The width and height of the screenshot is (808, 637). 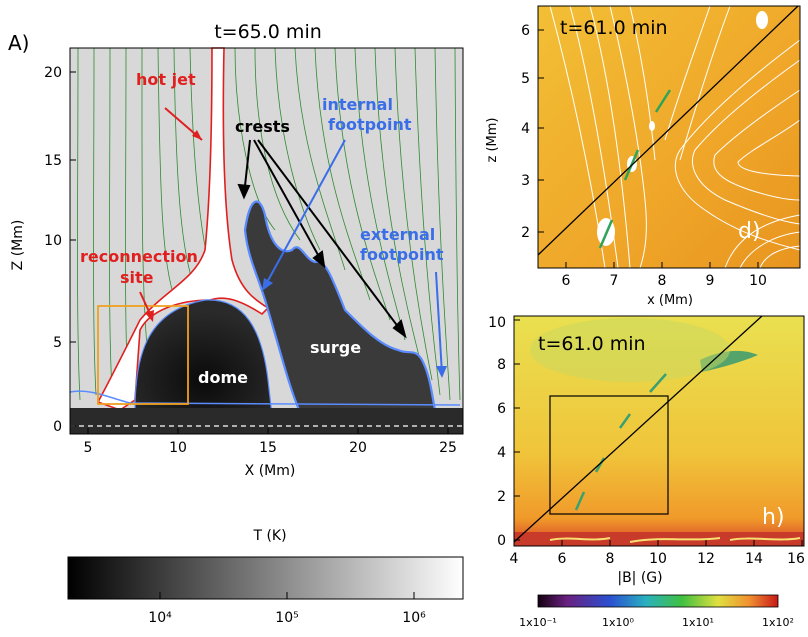 I want to click on panel-a-ylabel: Z (Mm), so click(x=18, y=245).